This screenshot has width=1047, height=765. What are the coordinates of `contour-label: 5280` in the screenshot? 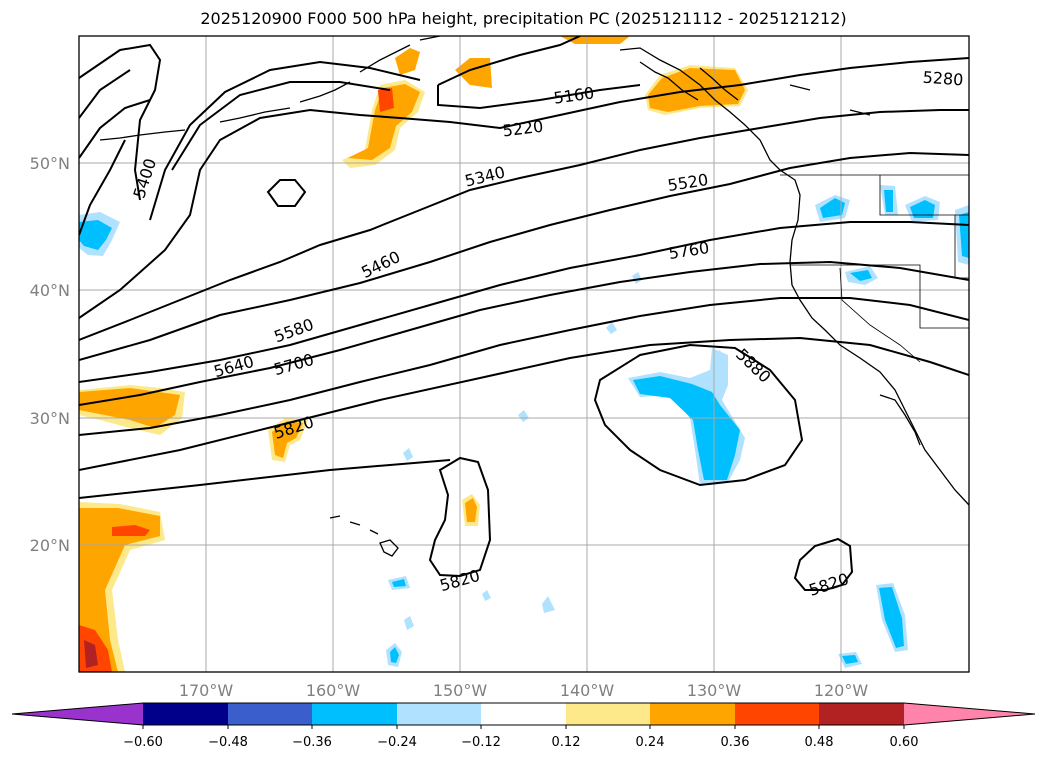 It's located at (943, 79).